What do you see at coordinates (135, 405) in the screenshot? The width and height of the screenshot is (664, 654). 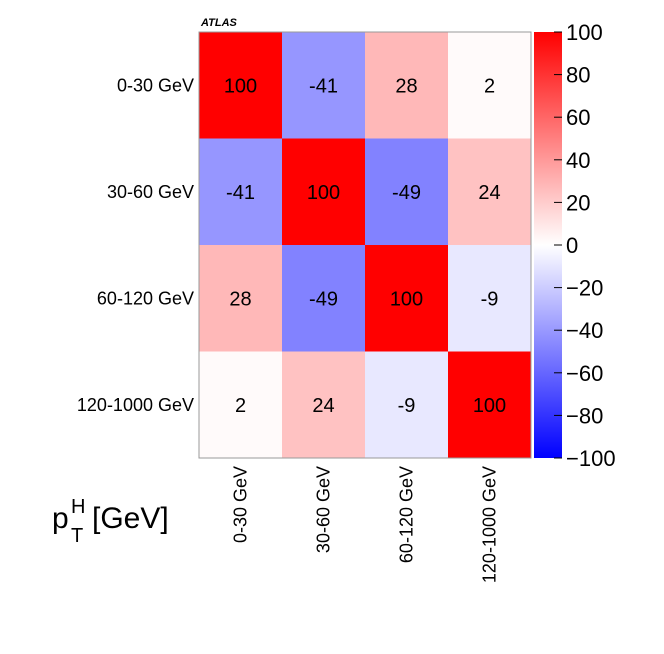 I see `y-tick-label: 120-1000 GeV` at bounding box center [135, 405].